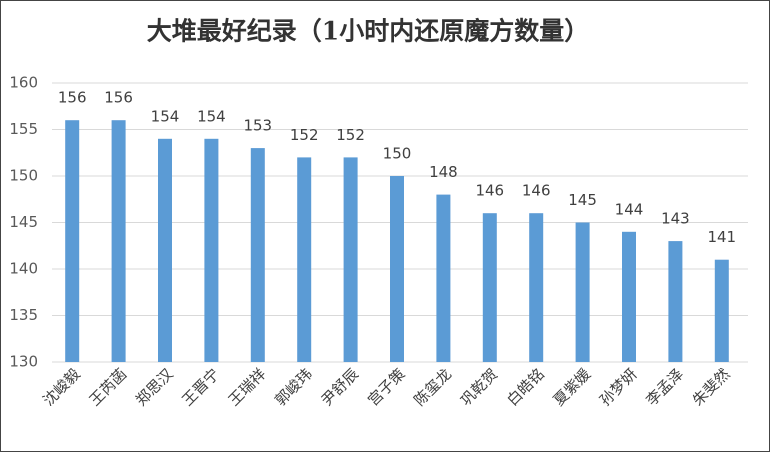  Describe the element at coordinates (23, 129) in the screenshot. I see `y-tick-label: 155` at that location.